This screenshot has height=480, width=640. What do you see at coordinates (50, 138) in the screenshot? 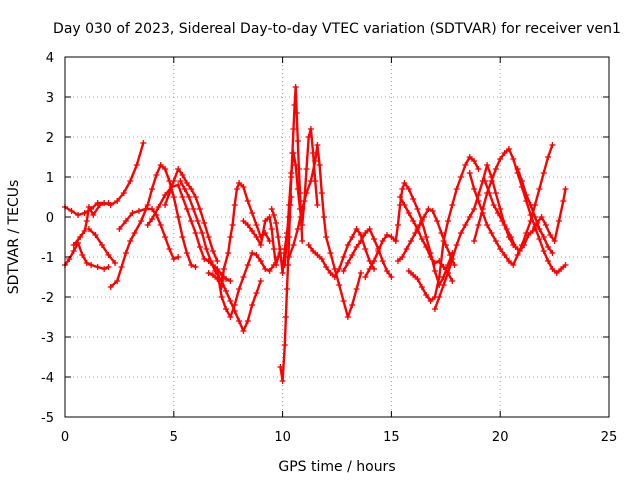
I see `y-tick-label: 2` at bounding box center [50, 138].